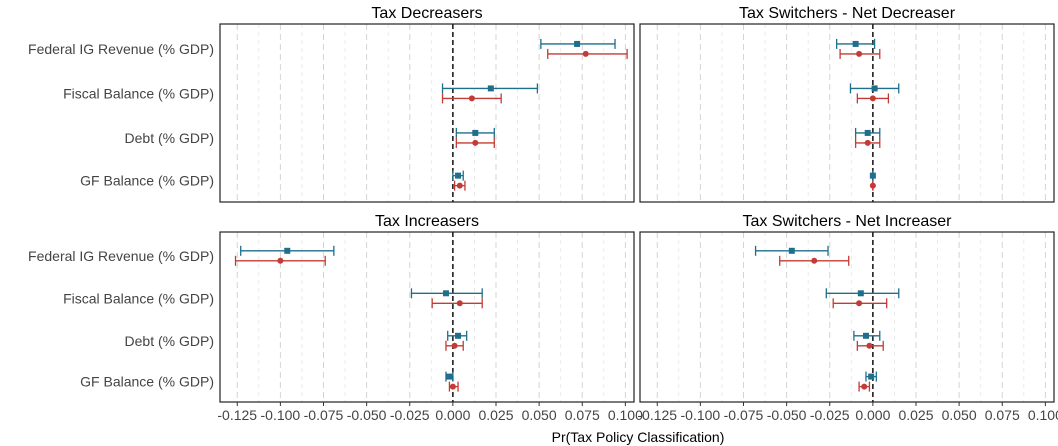 The height and width of the screenshot is (446, 1058). Describe the element at coordinates (582, 415) in the screenshot. I see `x-tick-label: 0.075` at that location.